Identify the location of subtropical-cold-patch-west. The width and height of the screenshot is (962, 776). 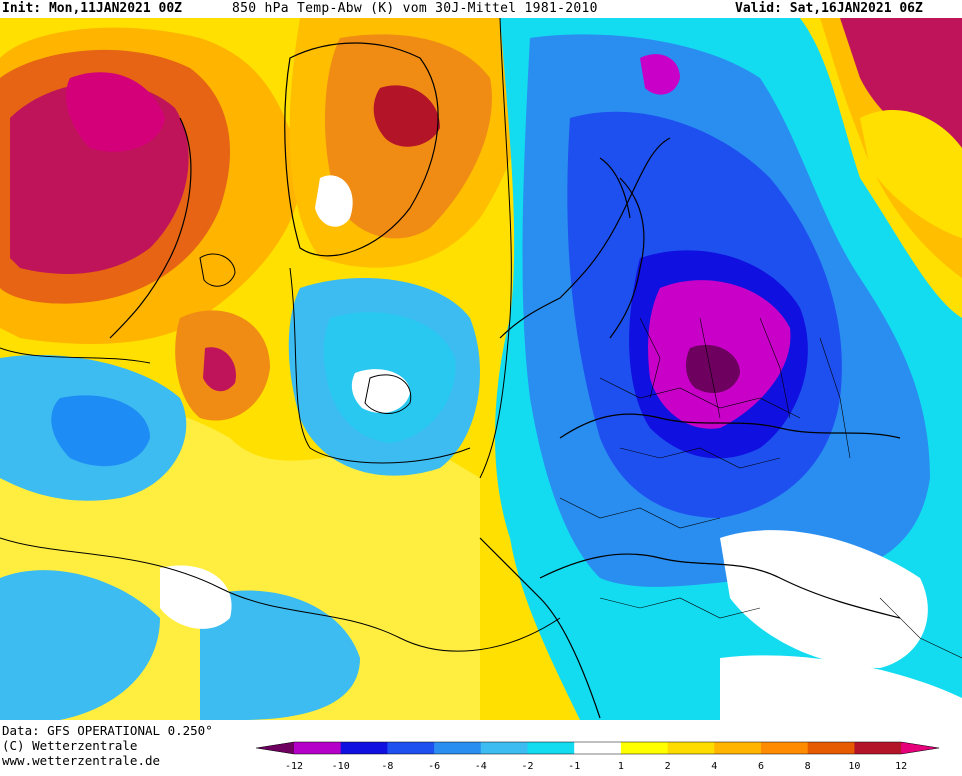
(80, 645).